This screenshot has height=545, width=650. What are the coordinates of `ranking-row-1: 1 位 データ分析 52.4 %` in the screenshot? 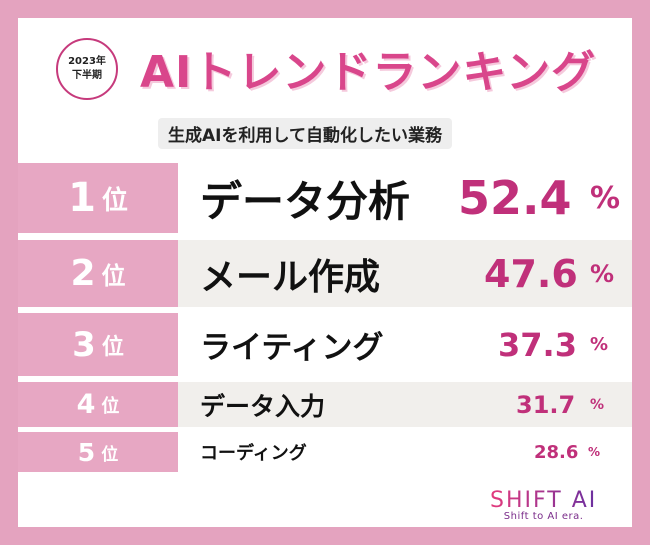 It's located at (325, 198).